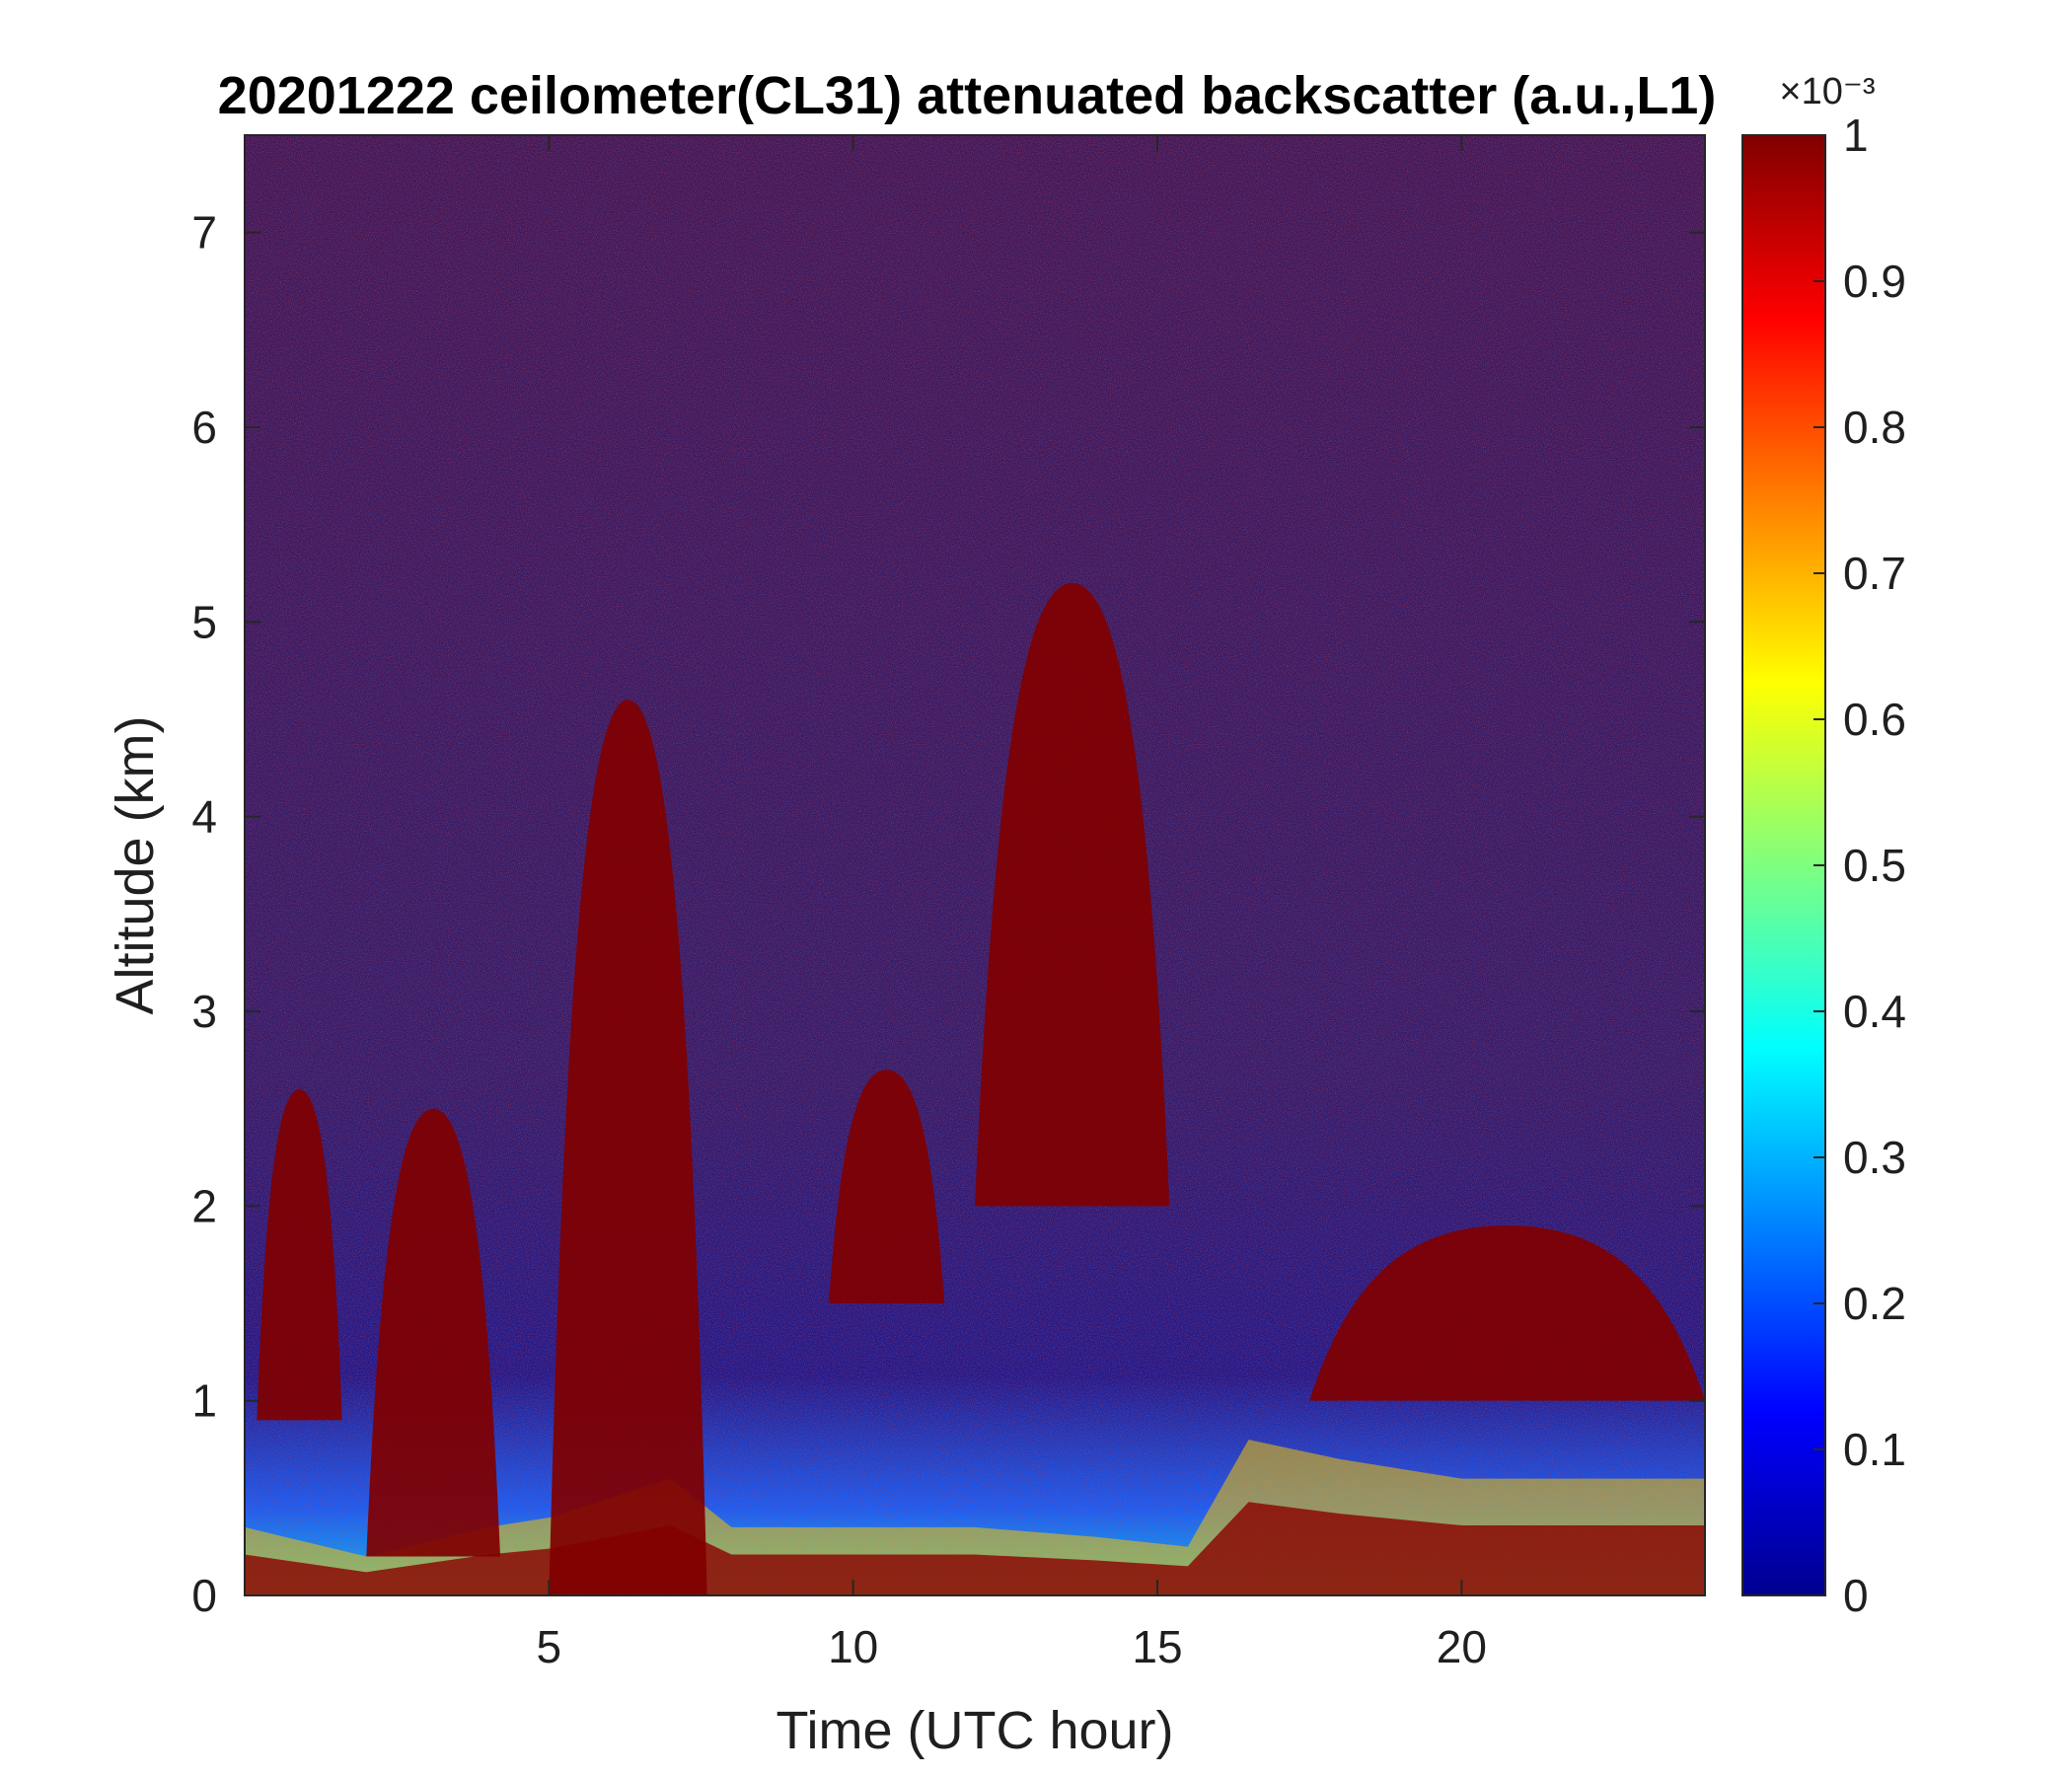  What do you see at coordinates (1875, 1304) in the screenshot?
I see `colorbar-tick-label: 0.2` at bounding box center [1875, 1304].